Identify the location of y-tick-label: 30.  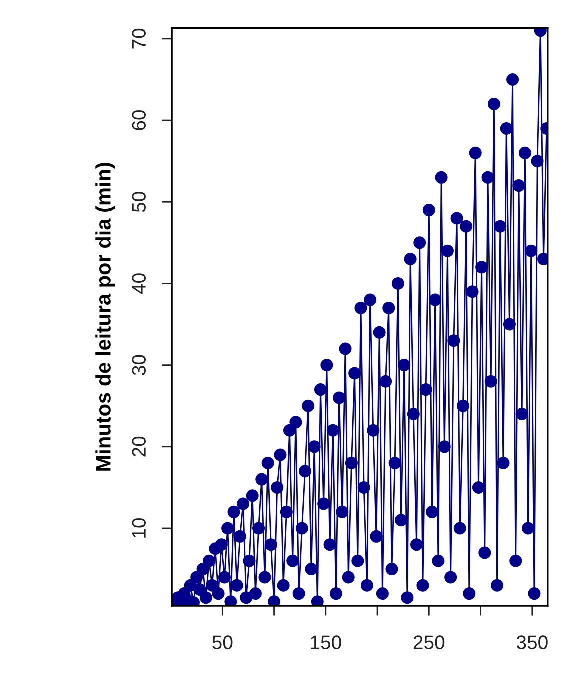
(139, 365).